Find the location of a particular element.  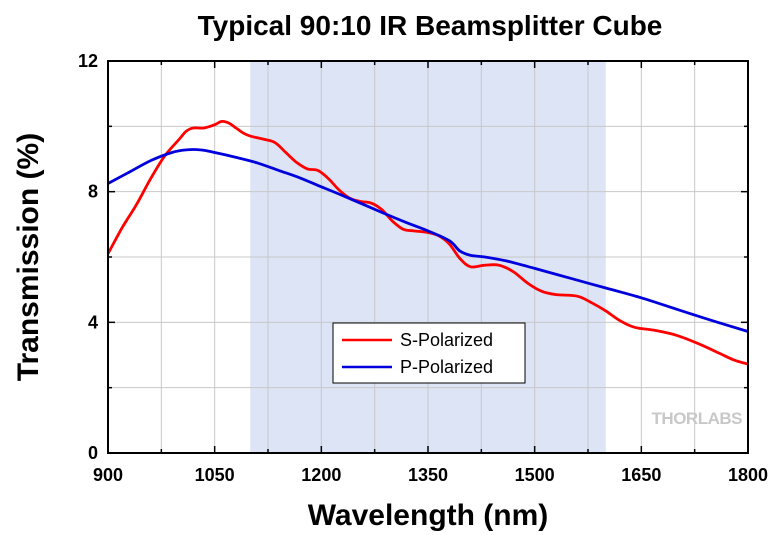

legend-box is located at coordinates (429, 353).